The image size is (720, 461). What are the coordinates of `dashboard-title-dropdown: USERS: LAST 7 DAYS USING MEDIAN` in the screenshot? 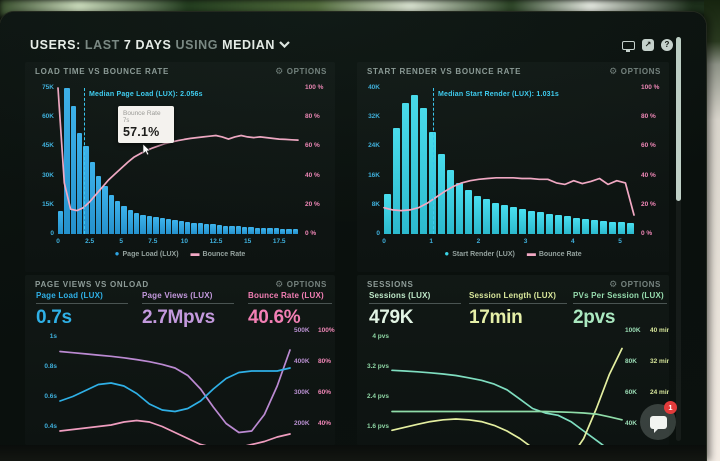 It's located at (162, 44).